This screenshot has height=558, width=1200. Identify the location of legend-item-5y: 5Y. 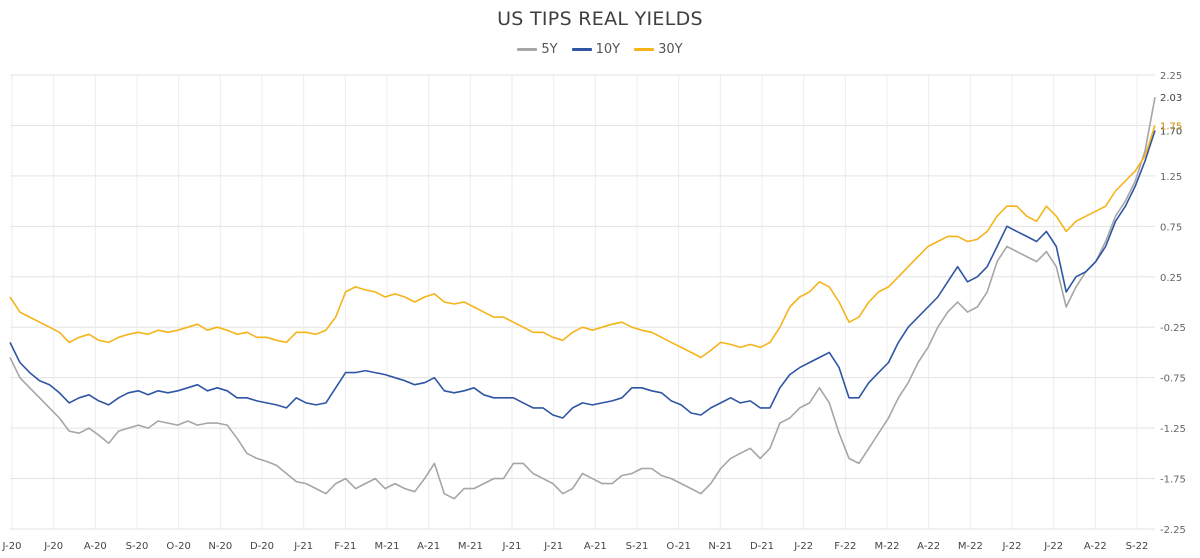
(537, 49).